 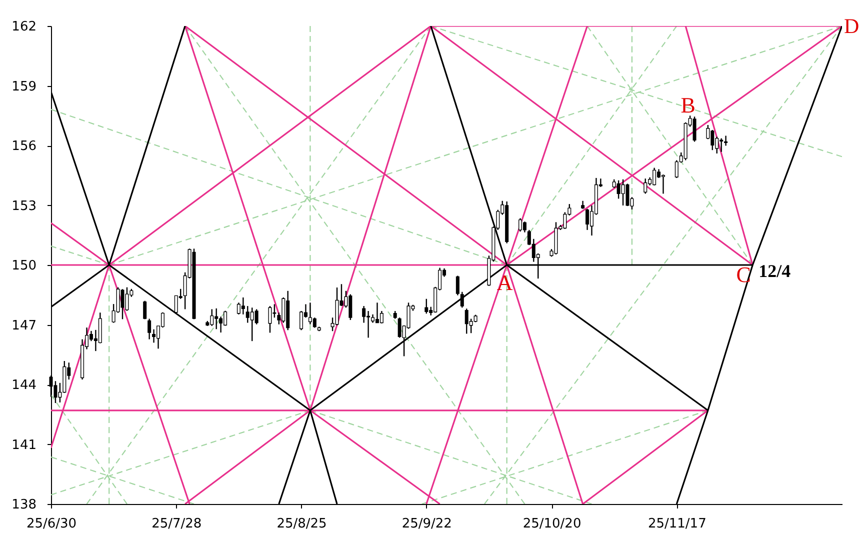 What do you see at coordinates (24, 326) in the screenshot?
I see `y-tick-label: 147` at bounding box center [24, 326].